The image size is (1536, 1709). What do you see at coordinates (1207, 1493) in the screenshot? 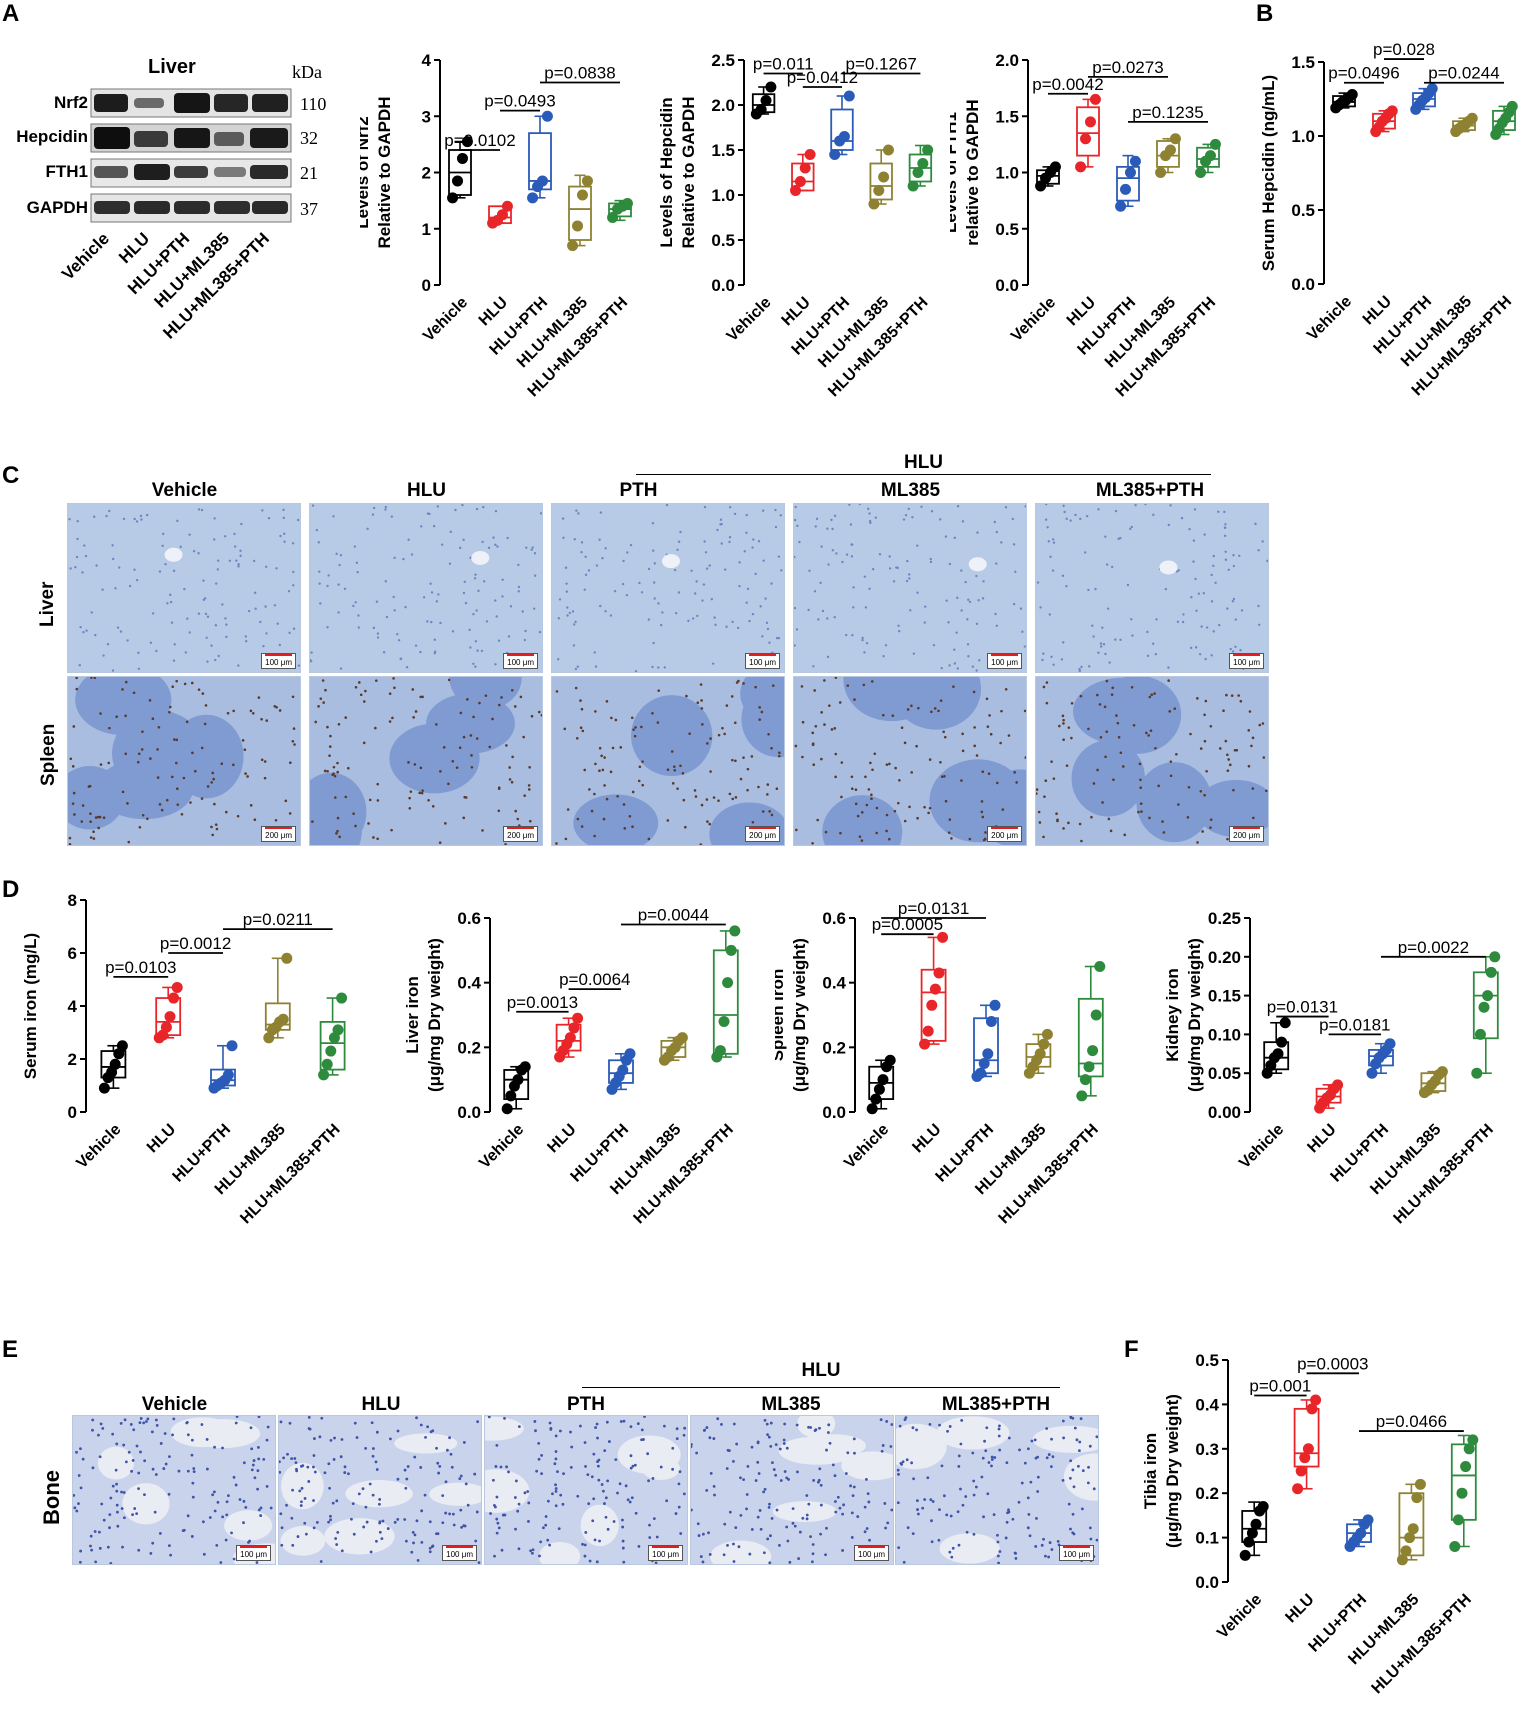
I see `y-tick-label: 0.2` at bounding box center [1207, 1493].